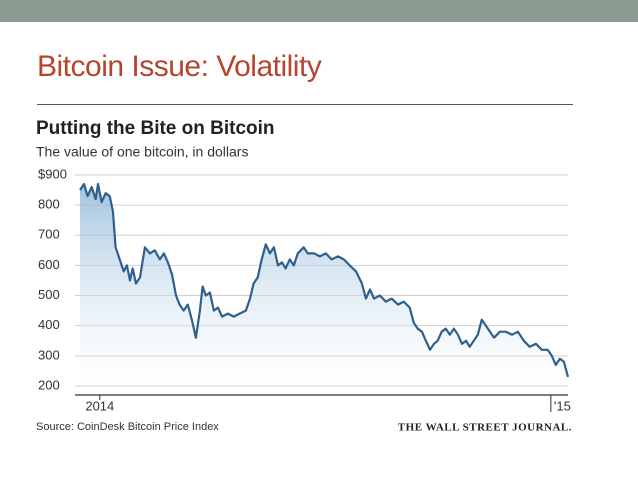 Image resolution: width=638 pixels, height=479 pixels. Describe the element at coordinates (49, 294) in the screenshot. I see `y-tick-label: 500` at that location.